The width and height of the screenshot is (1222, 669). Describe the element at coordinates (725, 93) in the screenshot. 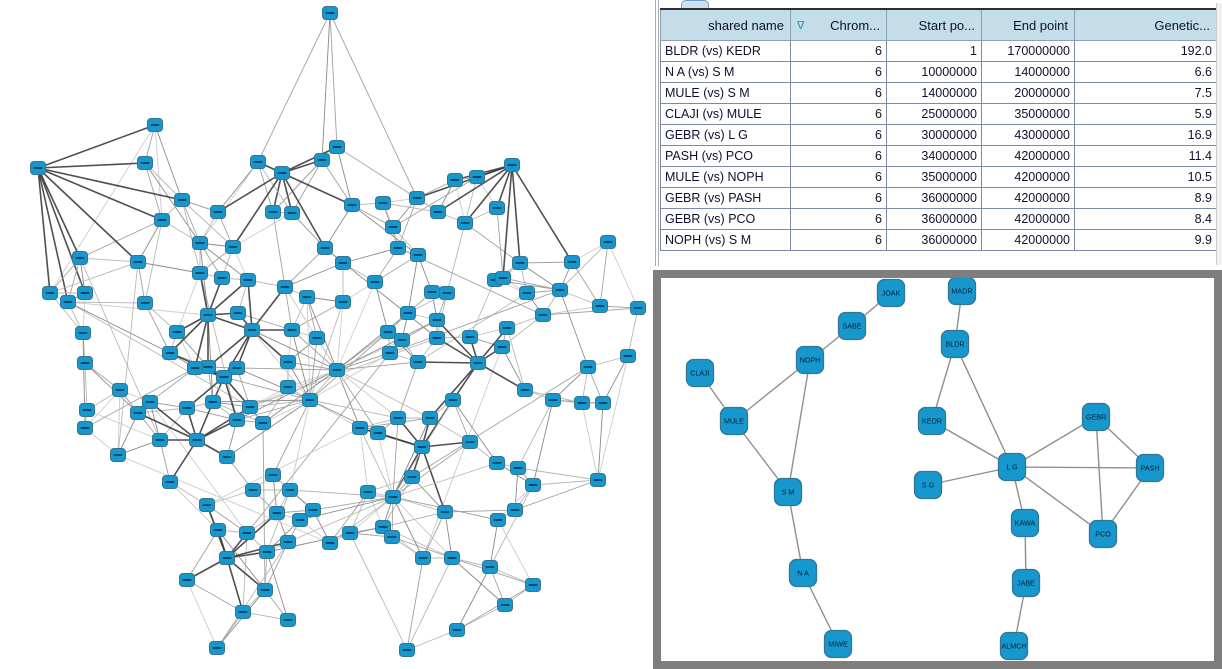

I see `shared-name-cell: MULE (vs) S M` at that location.